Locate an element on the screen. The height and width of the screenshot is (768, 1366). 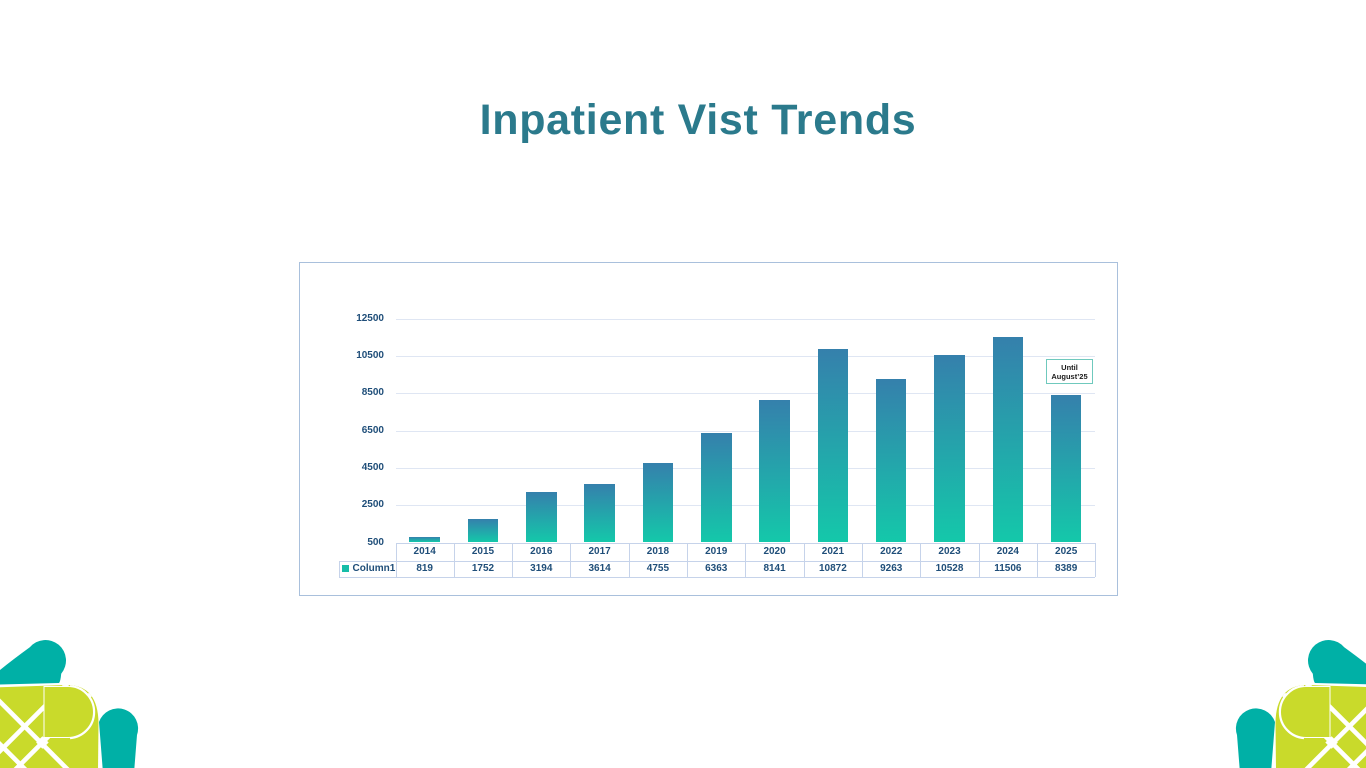
bar-2021 is located at coordinates (833, 445).